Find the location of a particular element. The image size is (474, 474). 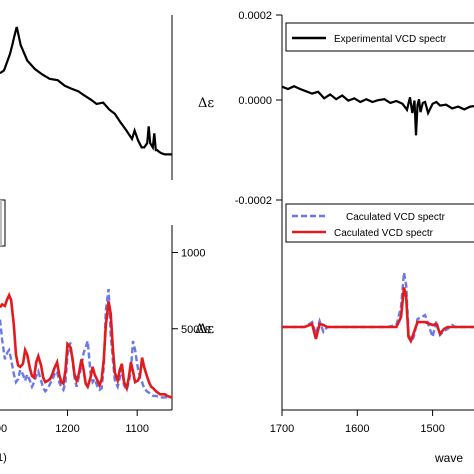

right-bottom-y-label: Δε is located at coordinates (206, 329).